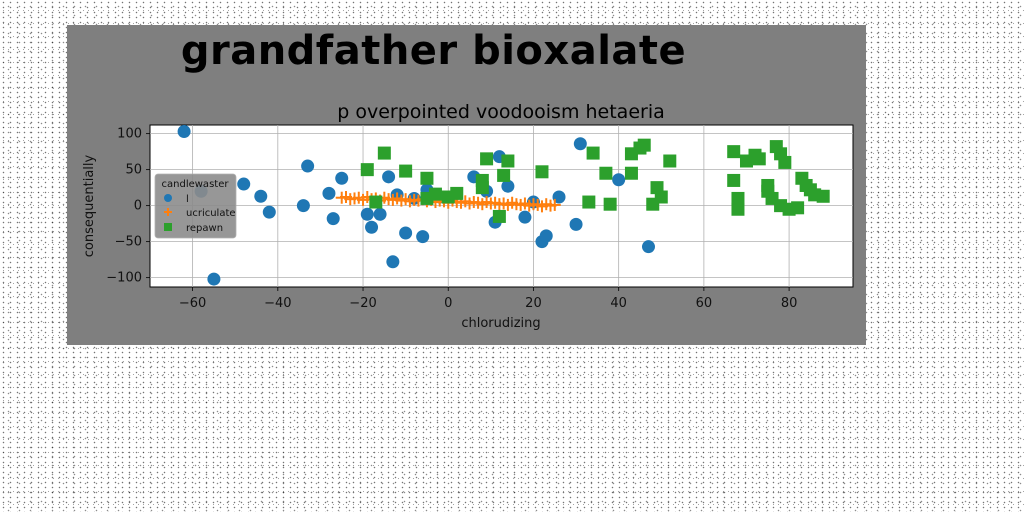 This screenshot has width=1024, height=512. What do you see at coordinates (89, 205) in the screenshot?
I see `y-axis-title: consequentially` at bounding box center [89, 205].